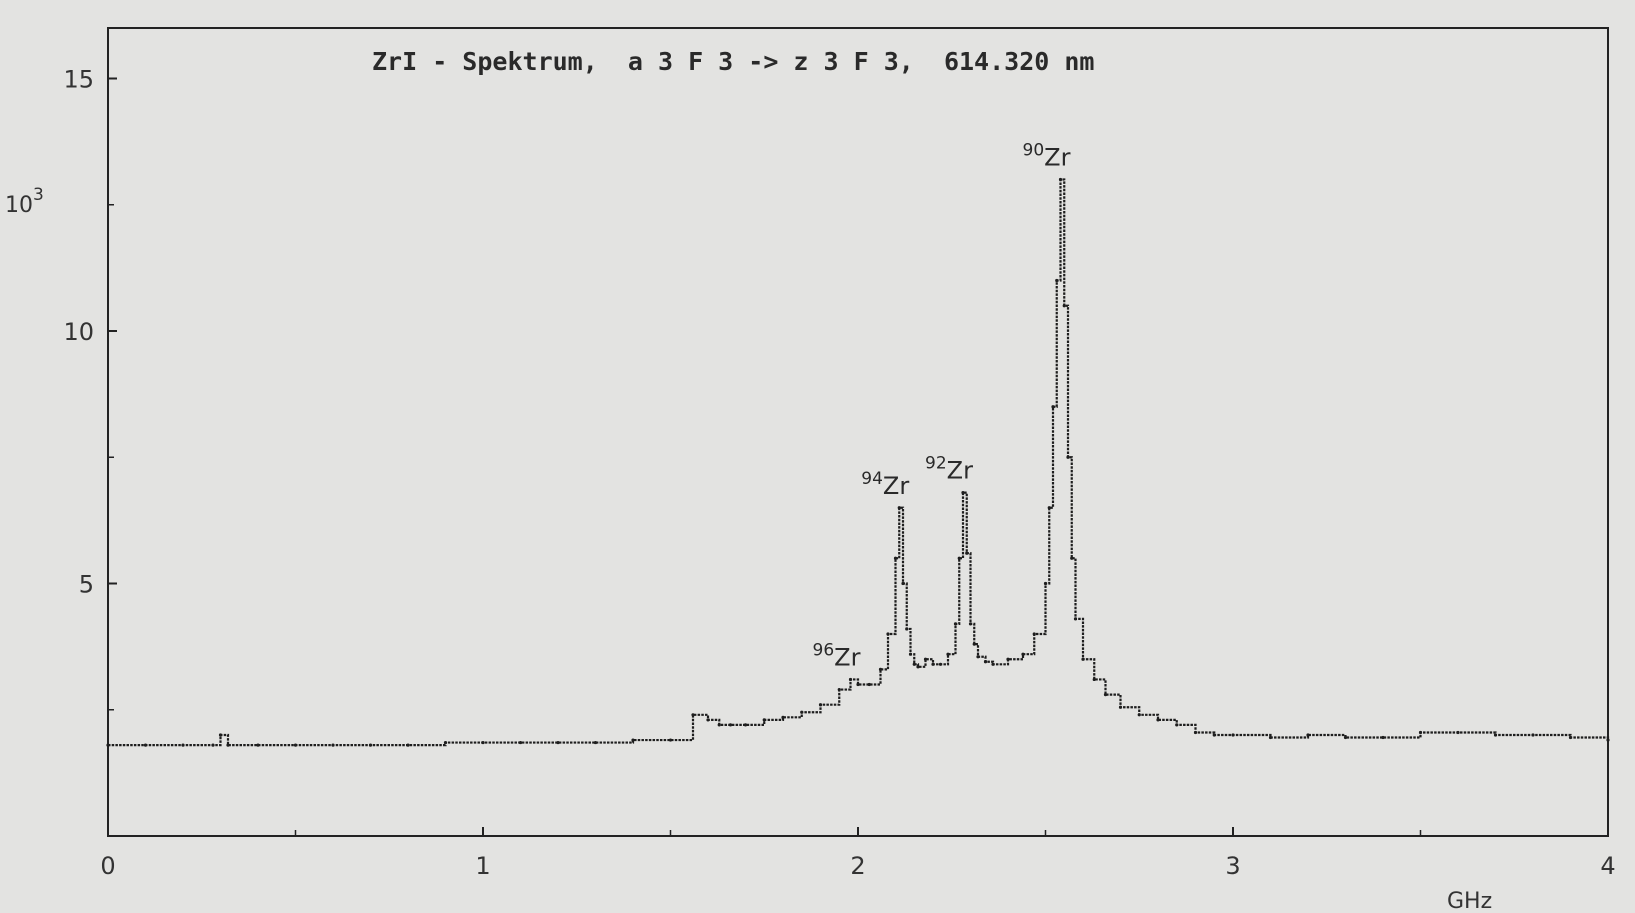  I want to click on y-multiplier-label: 103, so click(24, 201).